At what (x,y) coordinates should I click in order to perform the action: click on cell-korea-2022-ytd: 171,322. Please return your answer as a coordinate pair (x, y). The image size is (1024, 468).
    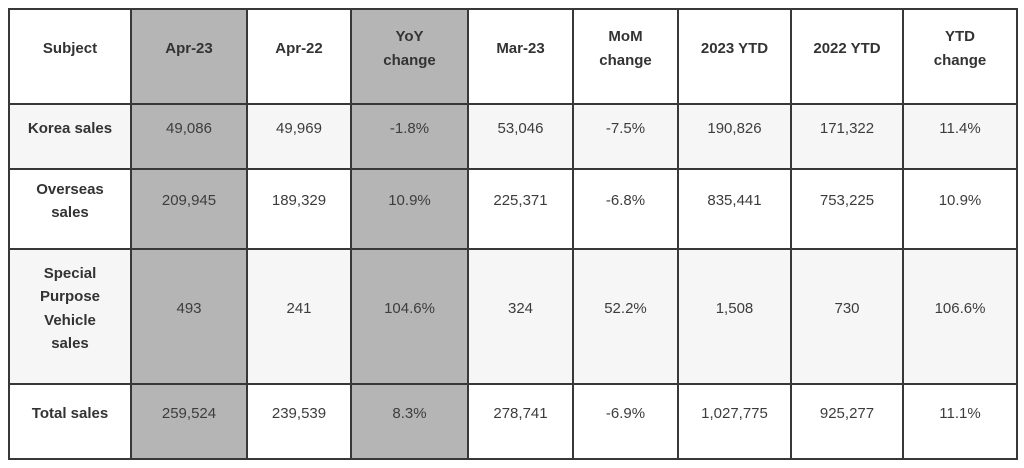
    Looking at the image, I should click on (847, 136).